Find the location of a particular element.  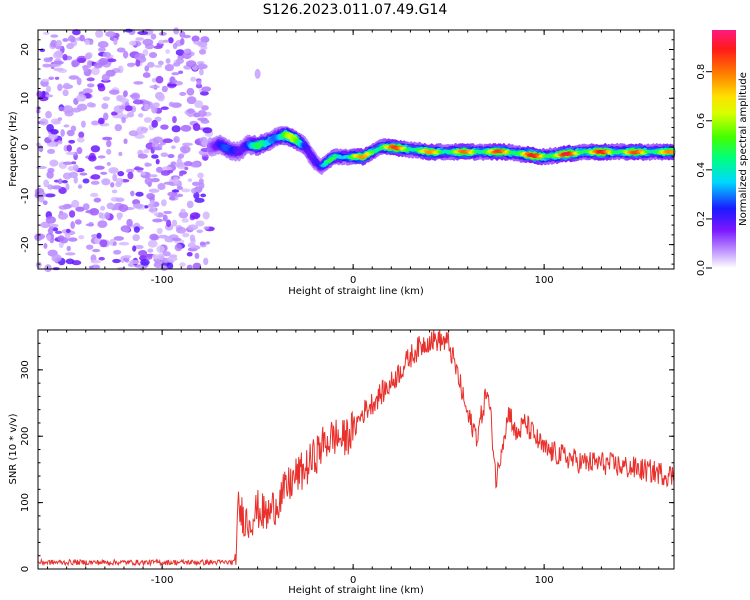

figure-title: S126.2023.011.07.49.G14 is located at coordinates (355, 10).